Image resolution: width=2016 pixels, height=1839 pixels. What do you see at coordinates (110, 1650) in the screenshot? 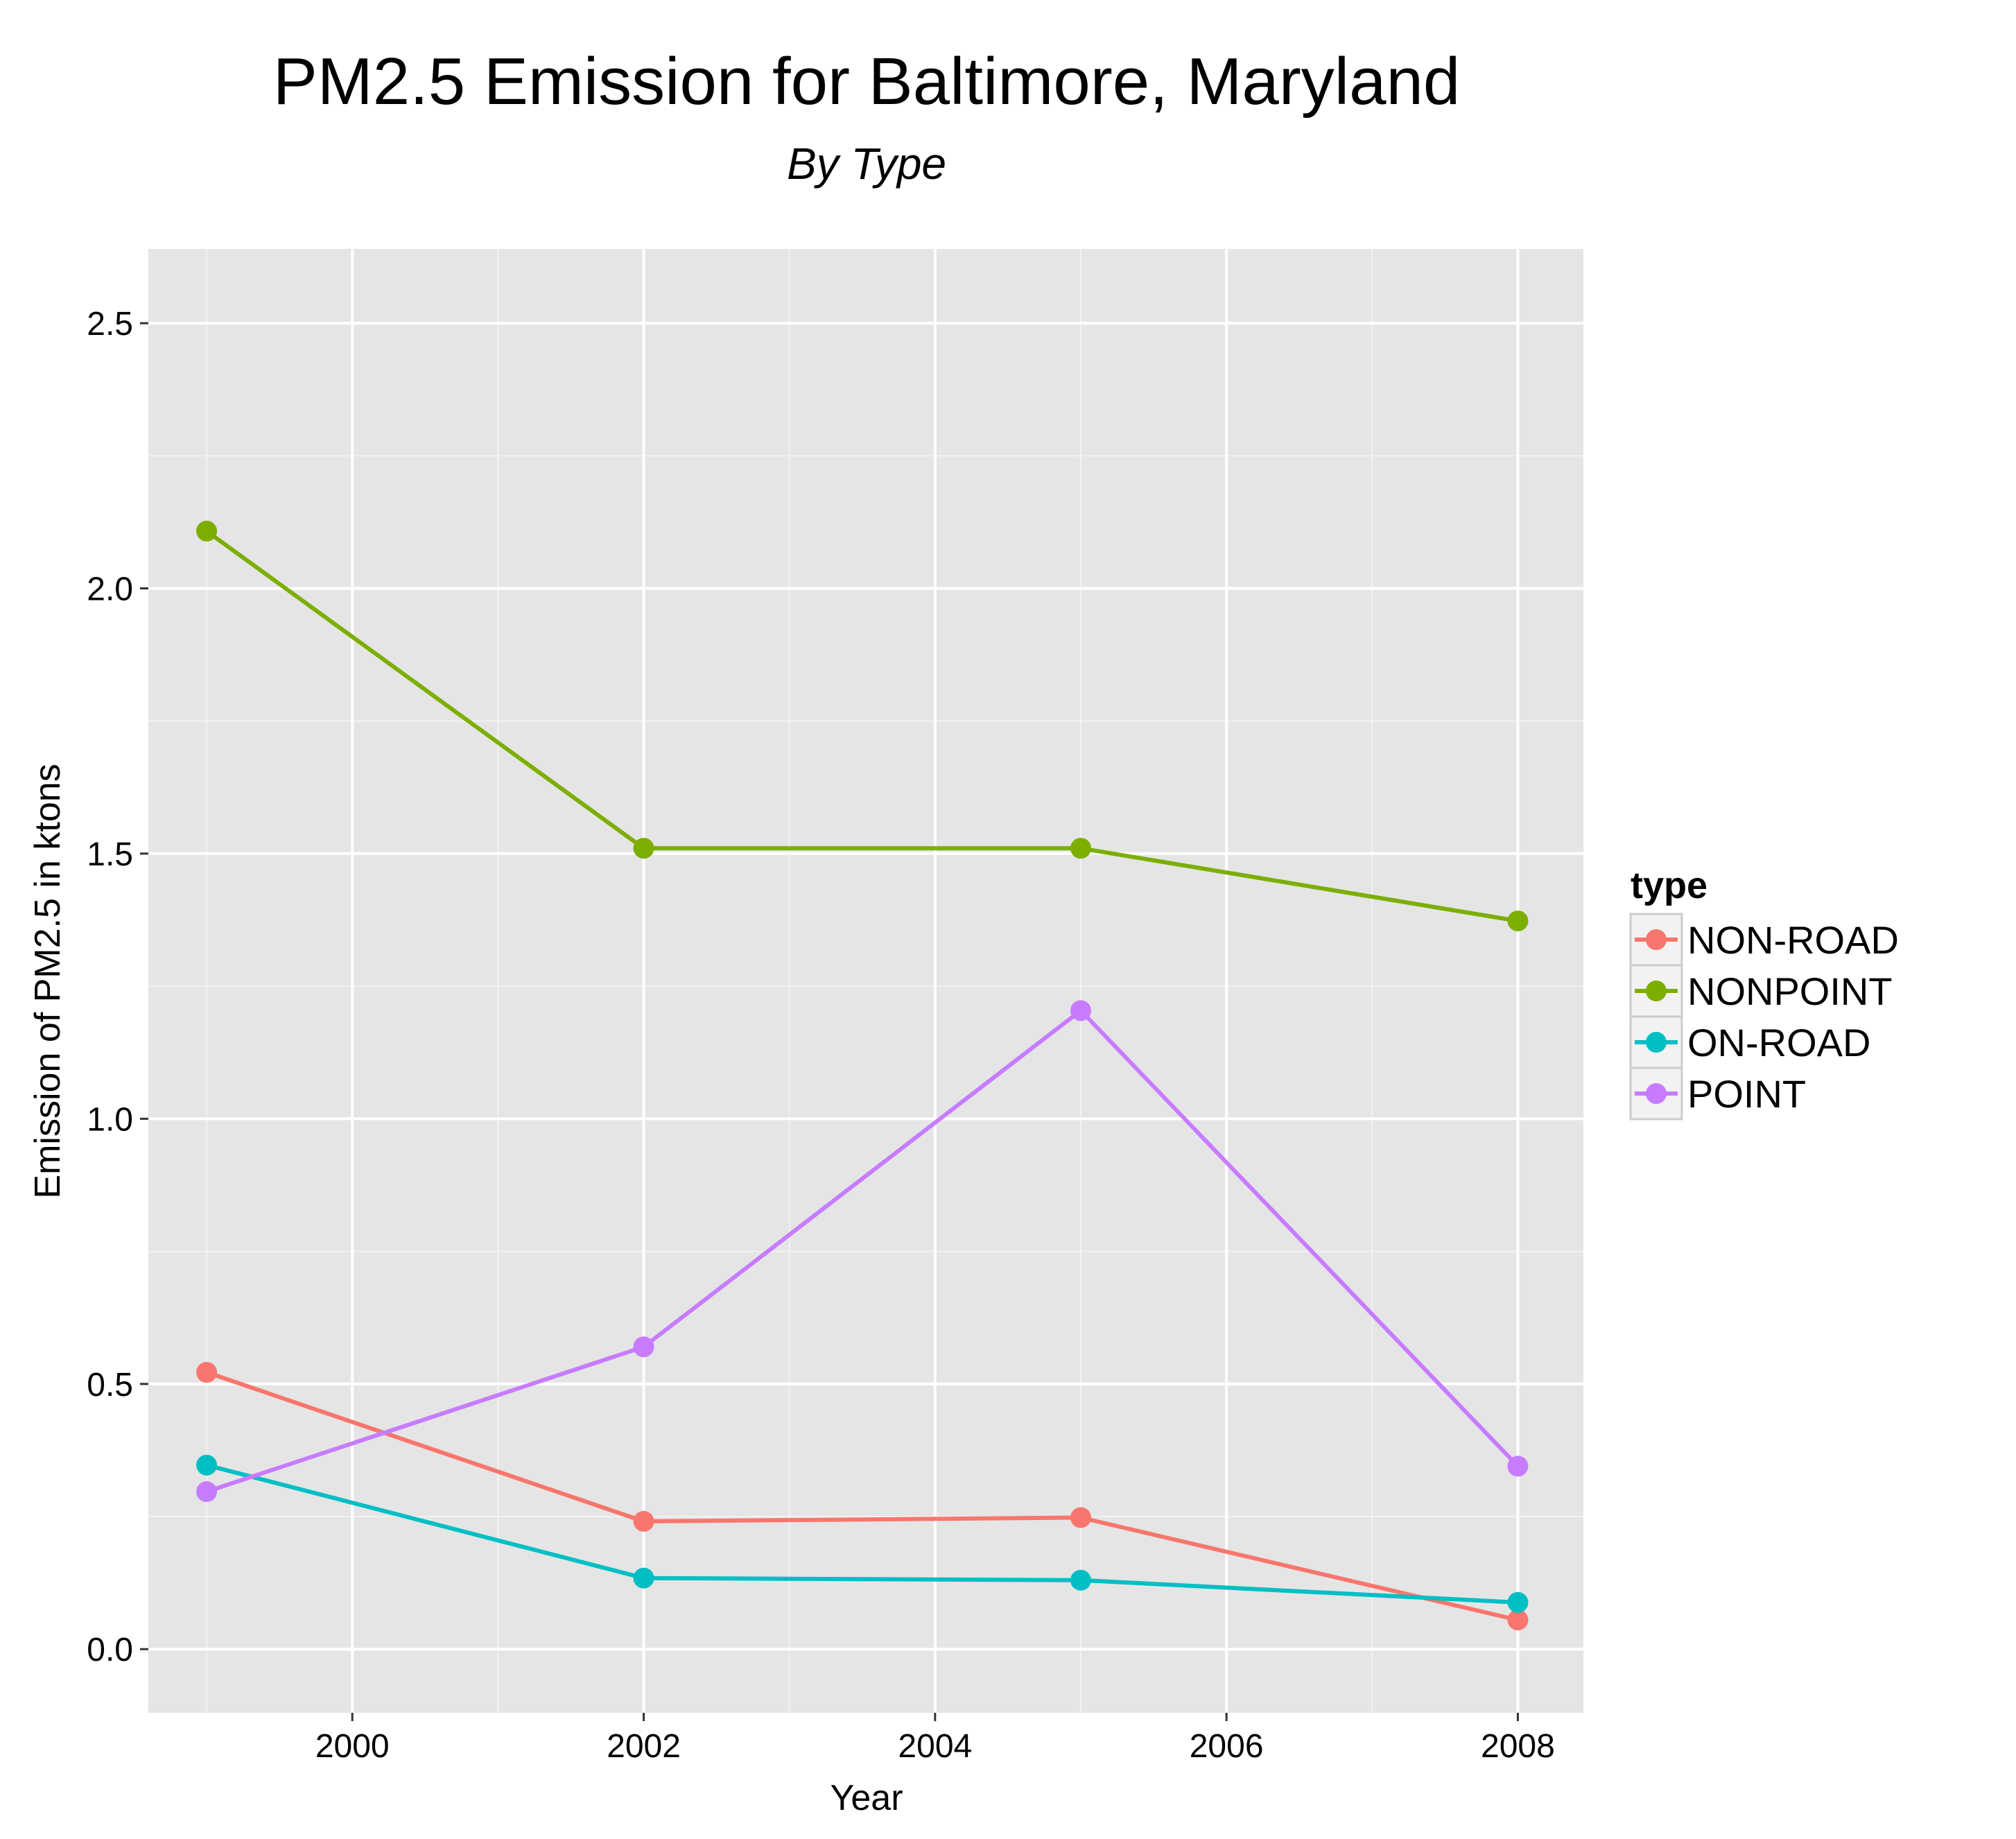
I see `y-tick-label: 0.0` at bounding box center [110, 1650].